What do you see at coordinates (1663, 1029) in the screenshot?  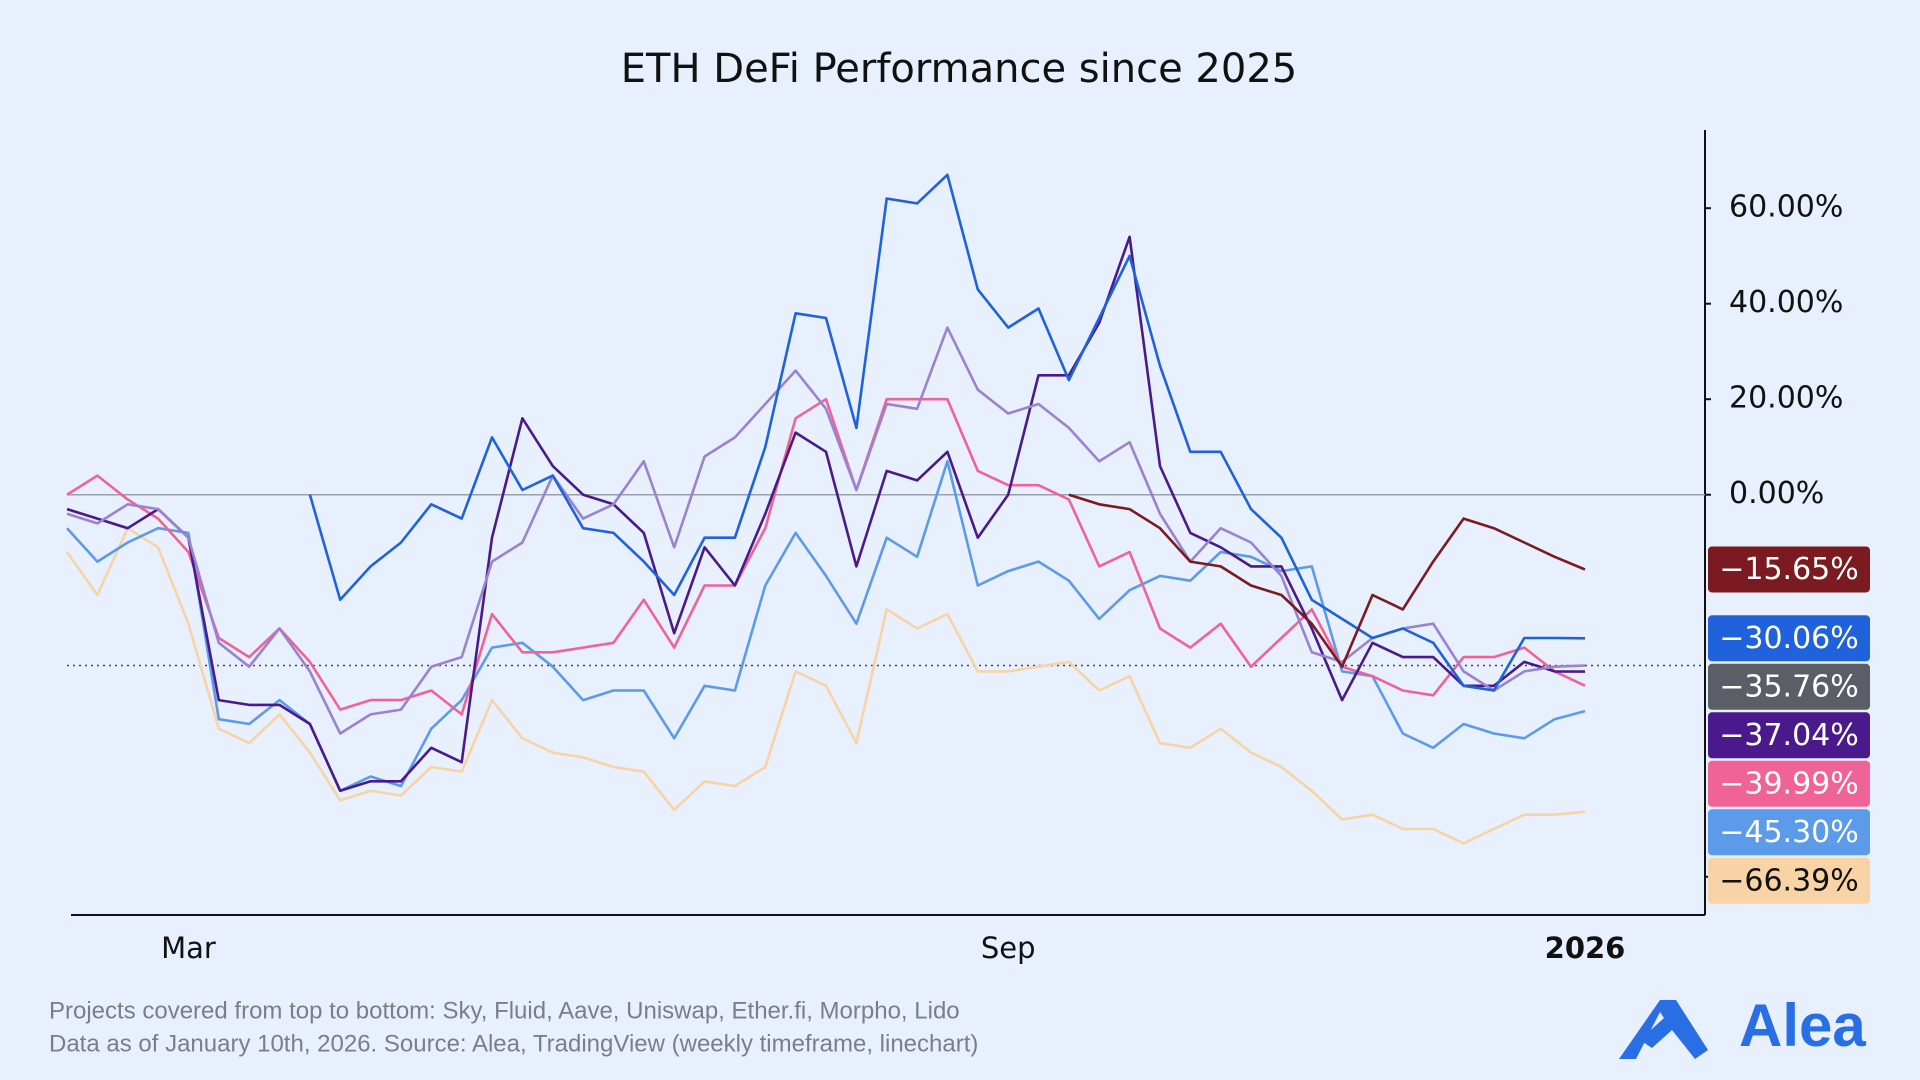 I see `brand-logo` at bounding box center [1663, 1029].